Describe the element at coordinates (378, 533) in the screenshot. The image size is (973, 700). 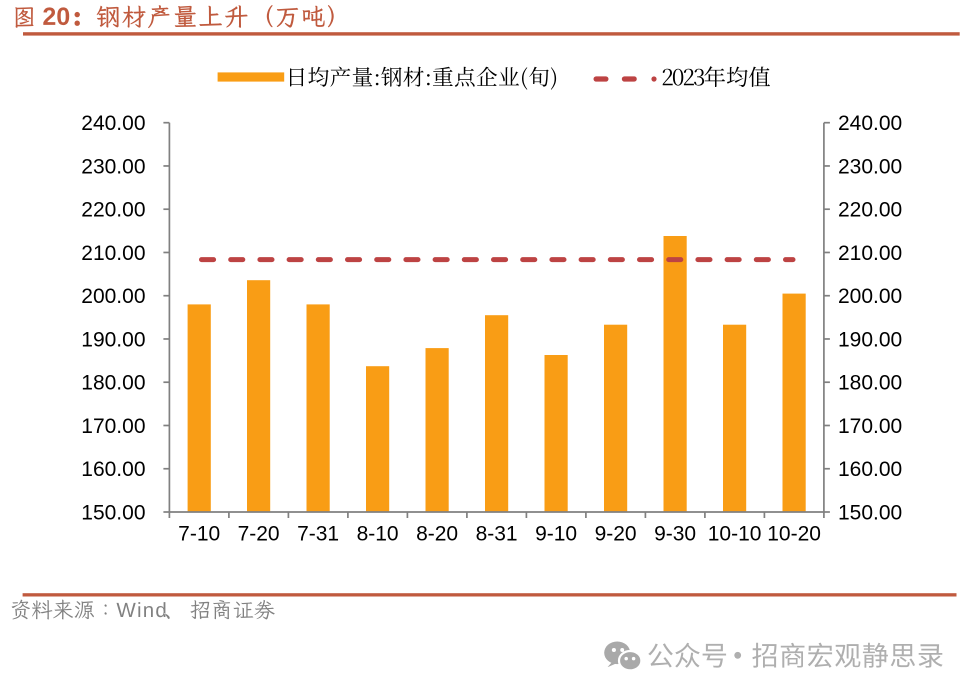
I see `svg-text: 8-10` at that location.